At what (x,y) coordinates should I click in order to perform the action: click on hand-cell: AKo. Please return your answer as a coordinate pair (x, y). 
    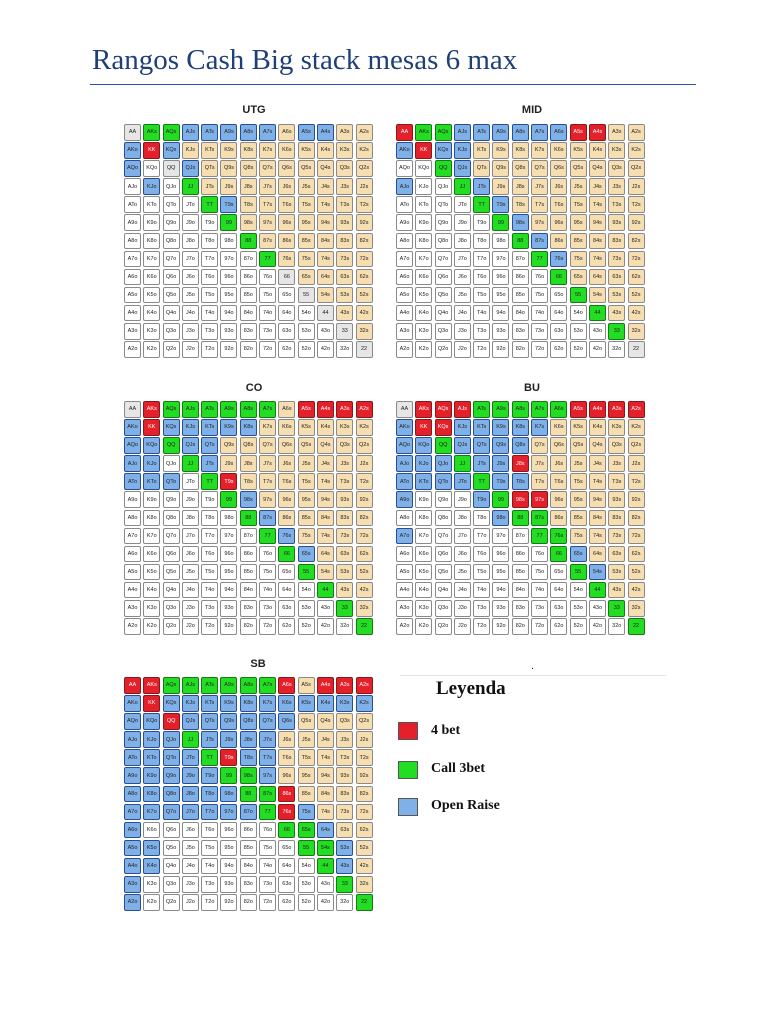
    Looking at the image, I should click on (132, 703).